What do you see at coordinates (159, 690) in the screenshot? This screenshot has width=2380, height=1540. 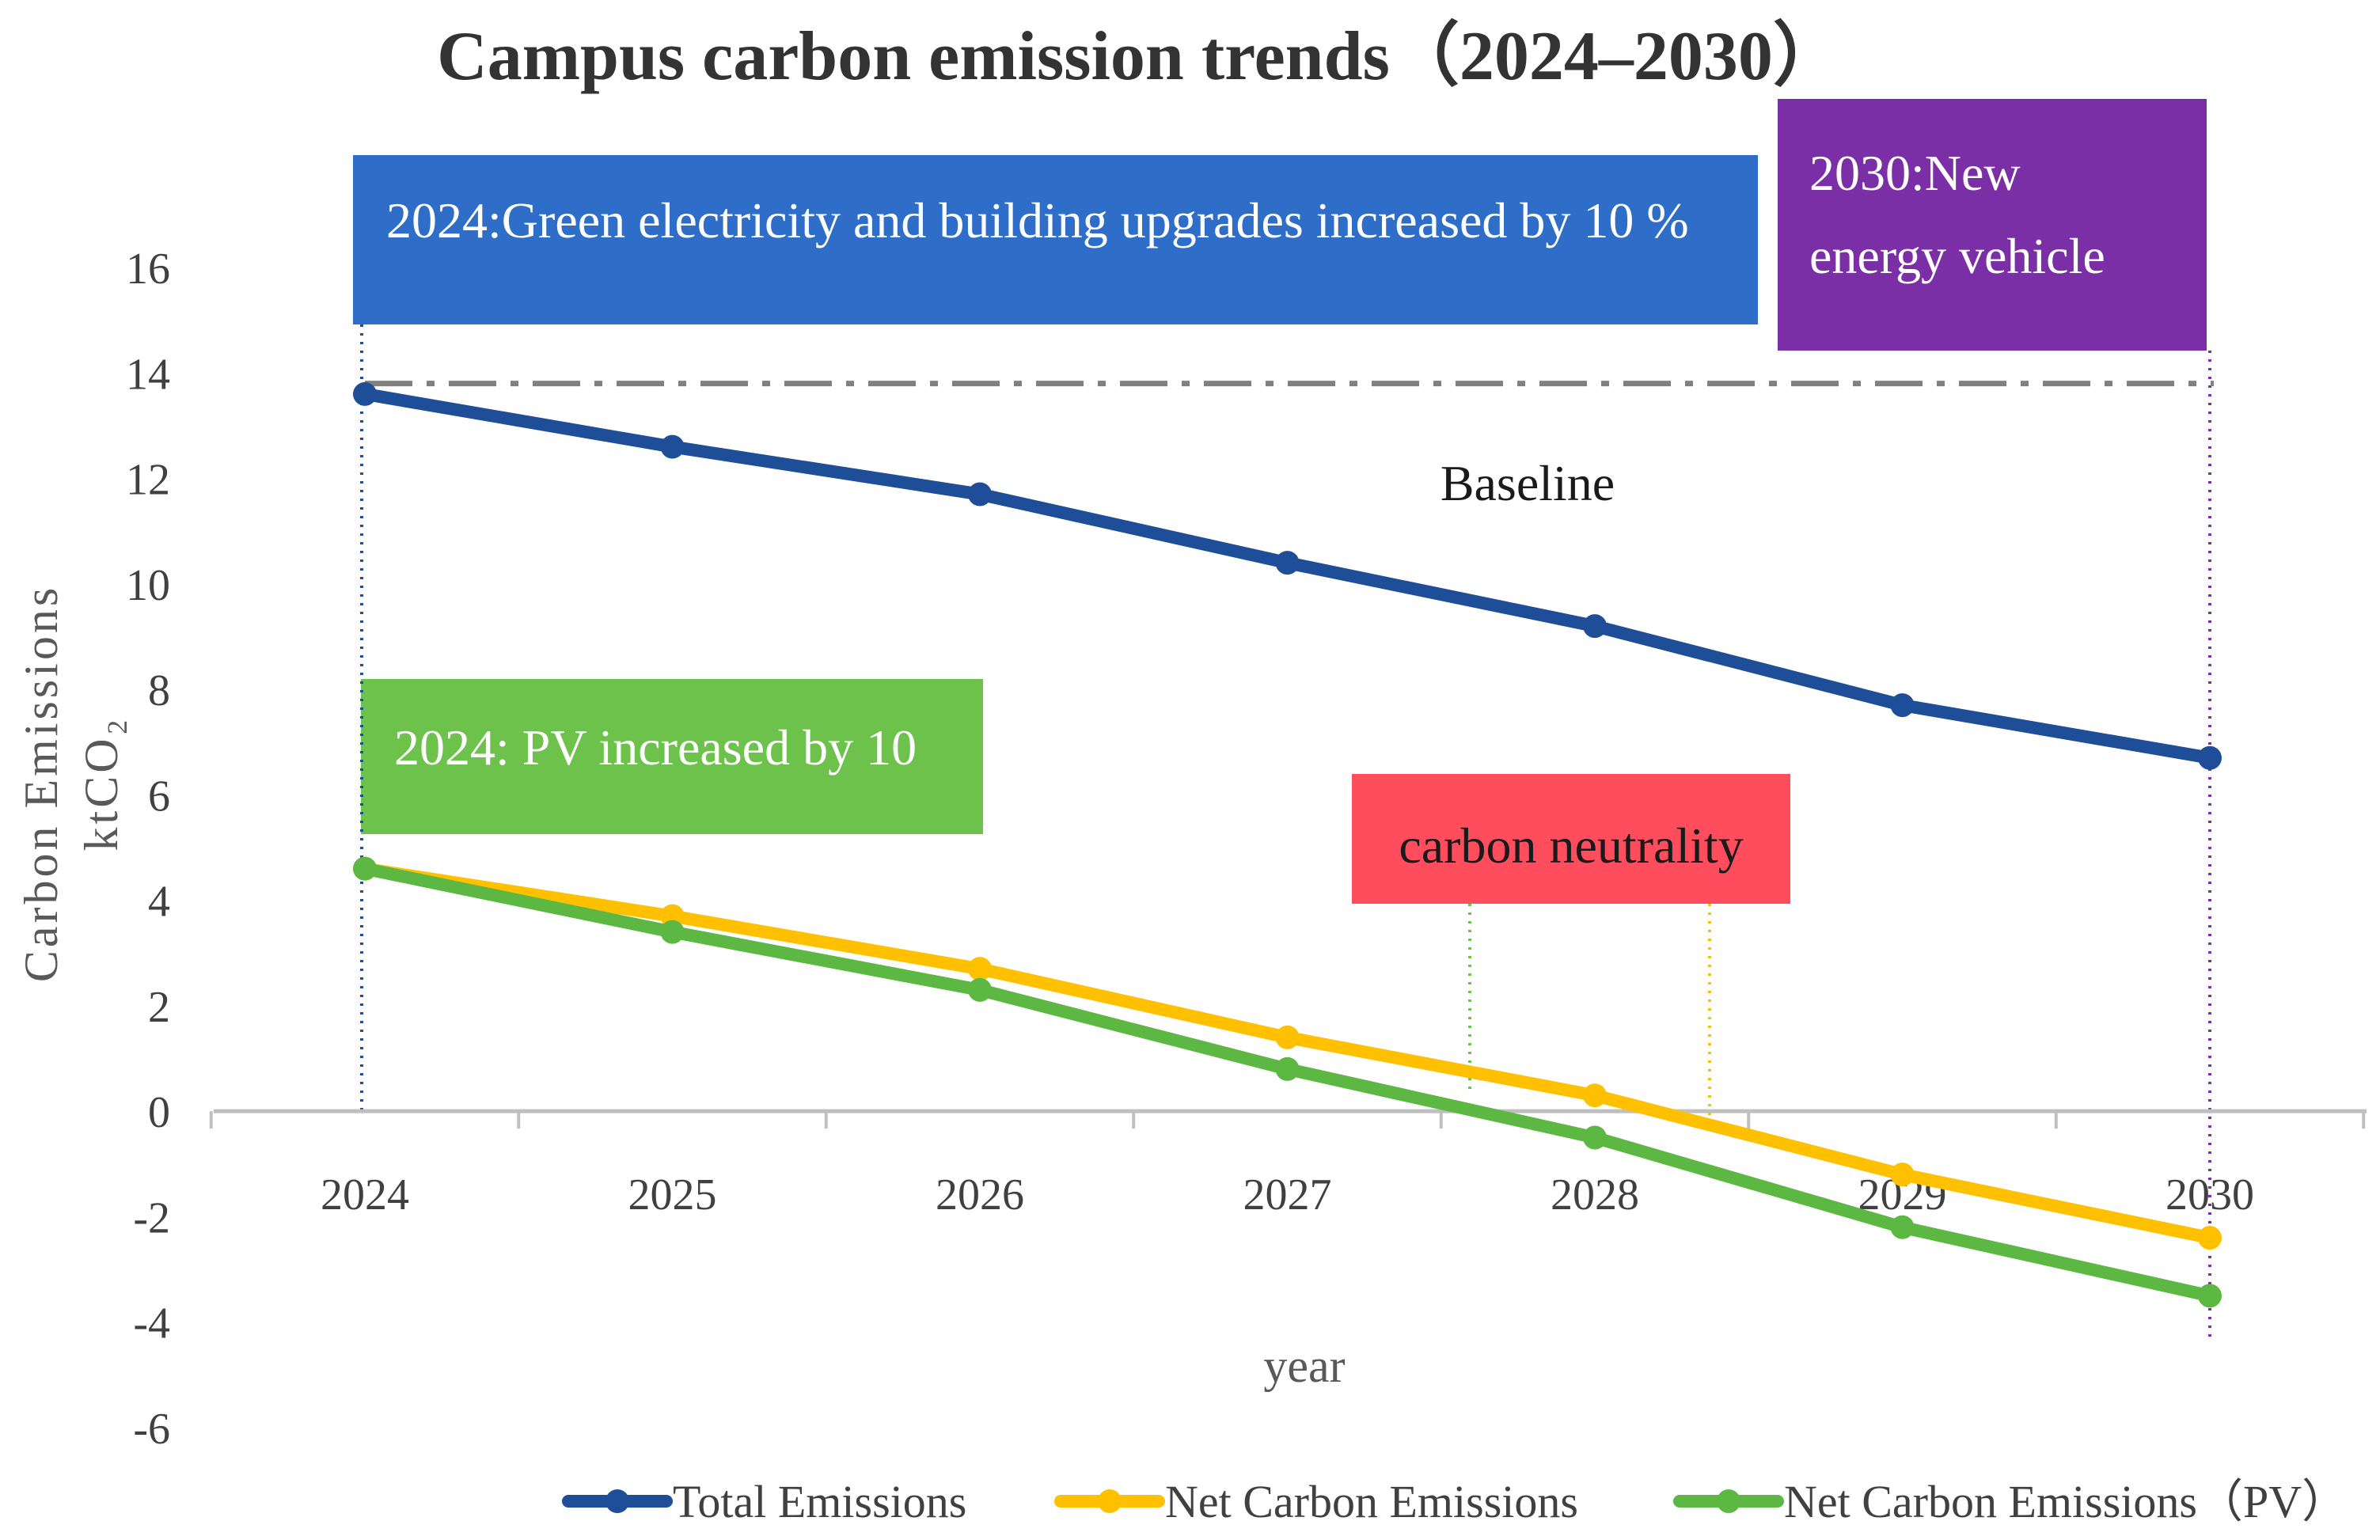 I see `y-tick-label: 8` at bounding box center [159, 690].